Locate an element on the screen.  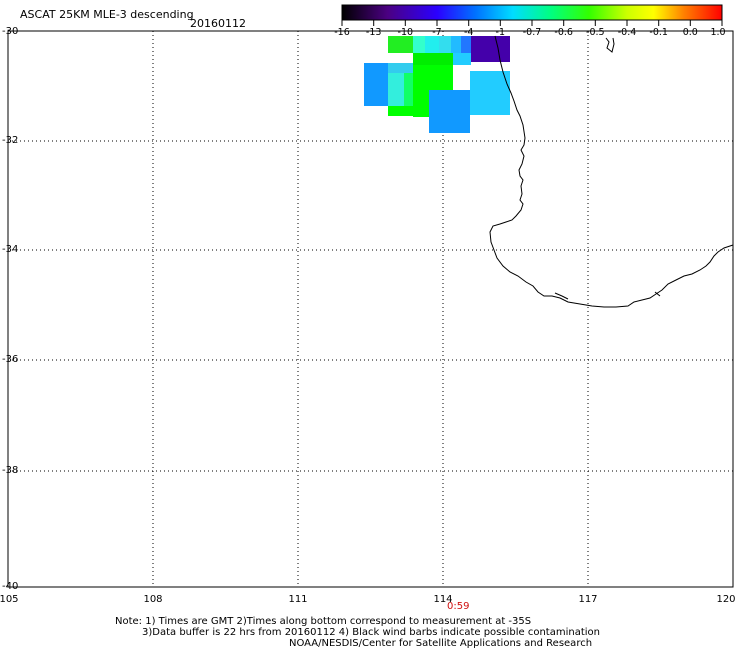
lon-label: 108 is located at coordinates (153, 599).